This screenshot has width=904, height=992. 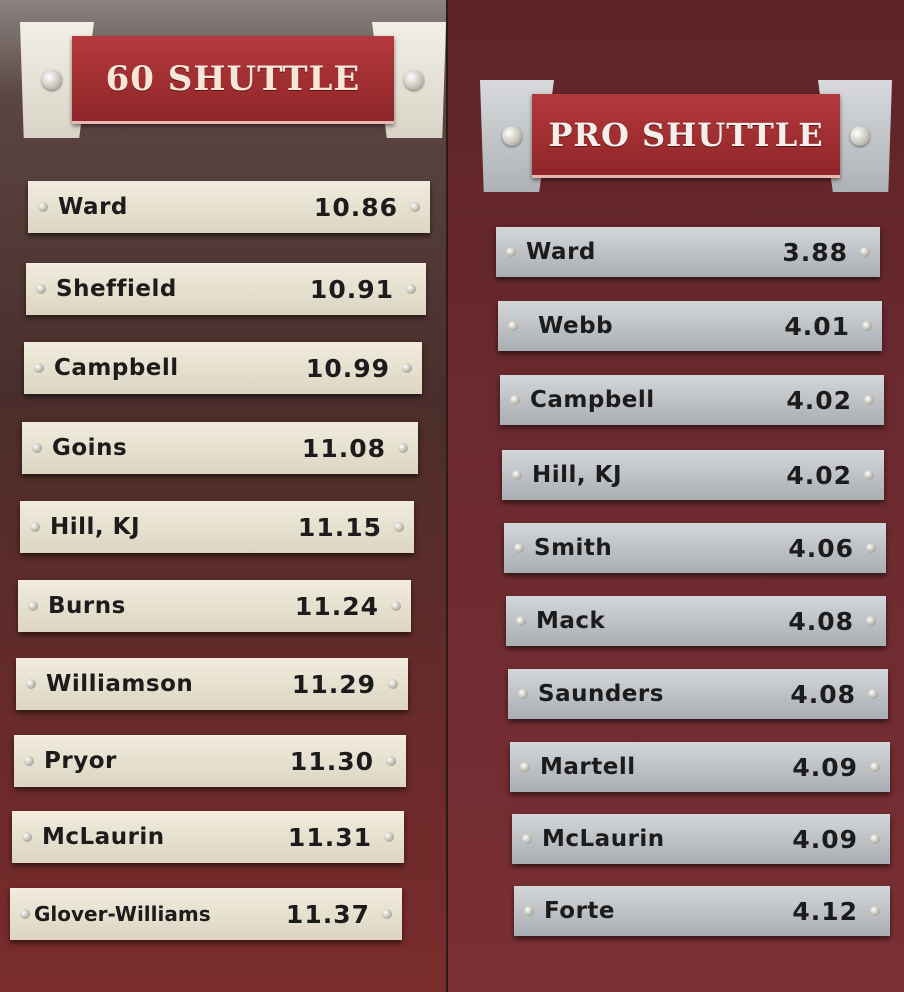 I want to click on athlete-name: Smith, so click(x=573, y=548).